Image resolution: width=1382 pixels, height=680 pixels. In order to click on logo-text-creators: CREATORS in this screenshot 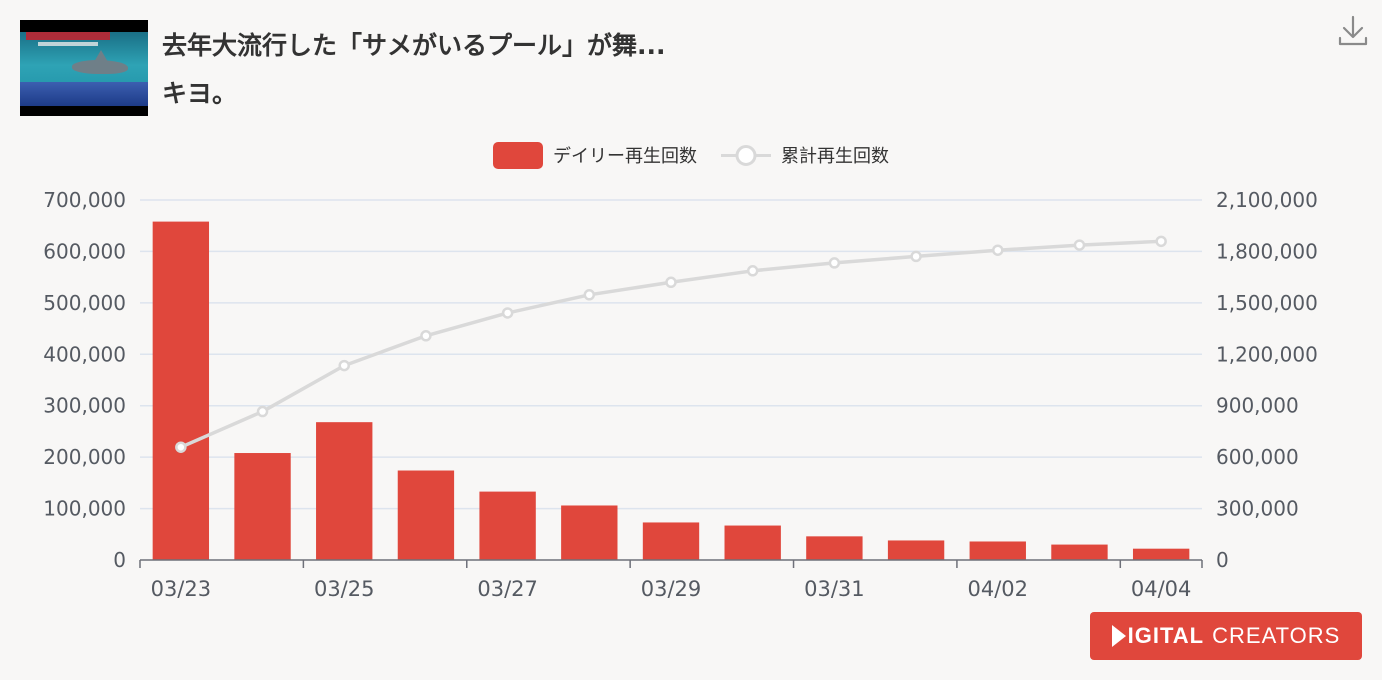, I will do `click(1276, 635)`.